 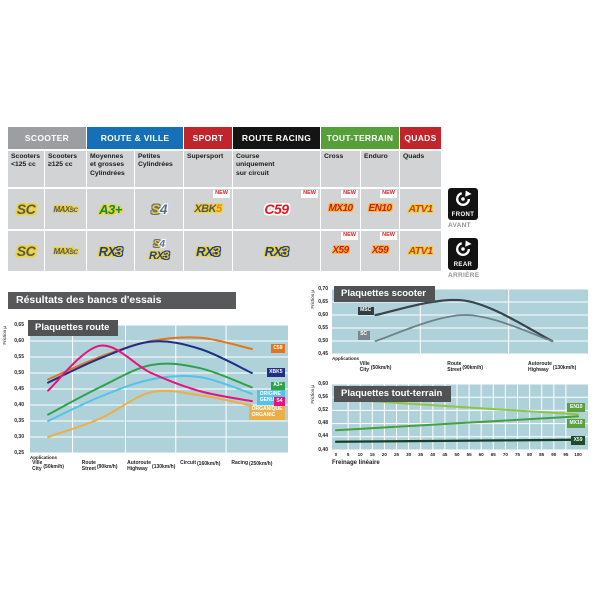 What do you see at coordinates (26, 251) in the screenshot?
I see `compound-rear-sc: SC` at bounding box center [26, 251].